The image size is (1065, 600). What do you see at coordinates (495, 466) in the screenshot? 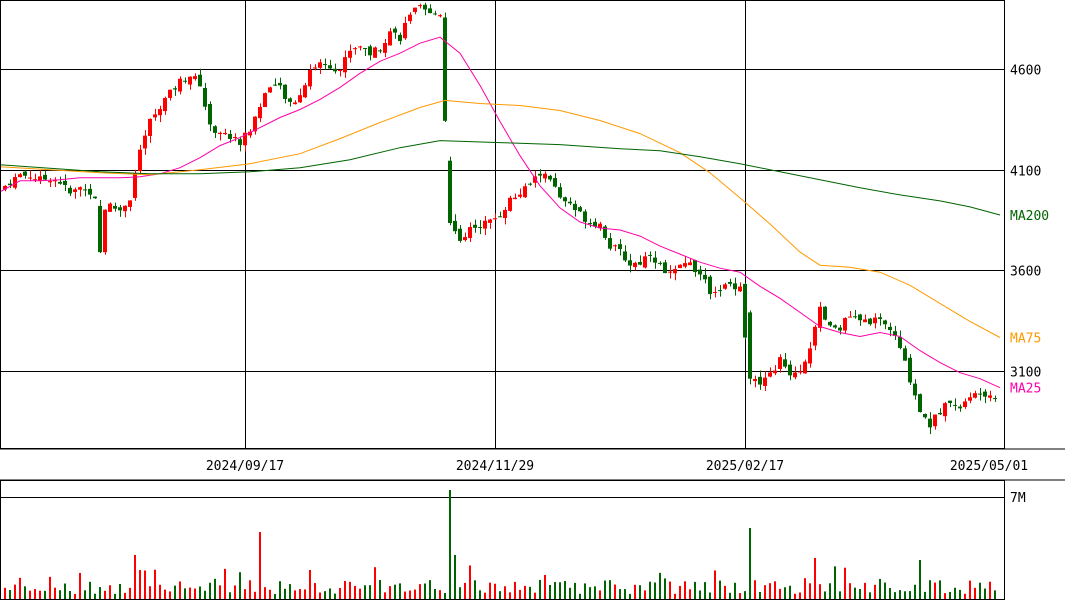
I see `date-label: 2024/11/29` at bounding box center [495, 466].